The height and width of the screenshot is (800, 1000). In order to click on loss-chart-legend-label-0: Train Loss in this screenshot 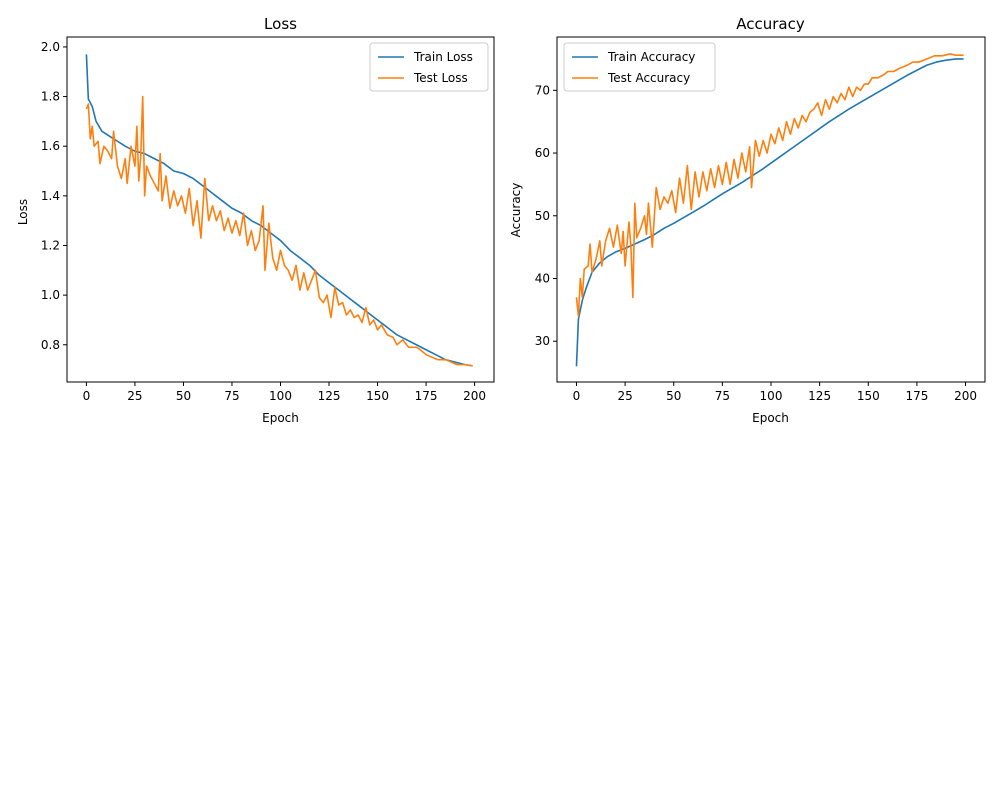, I will do `click(443, 57)`.